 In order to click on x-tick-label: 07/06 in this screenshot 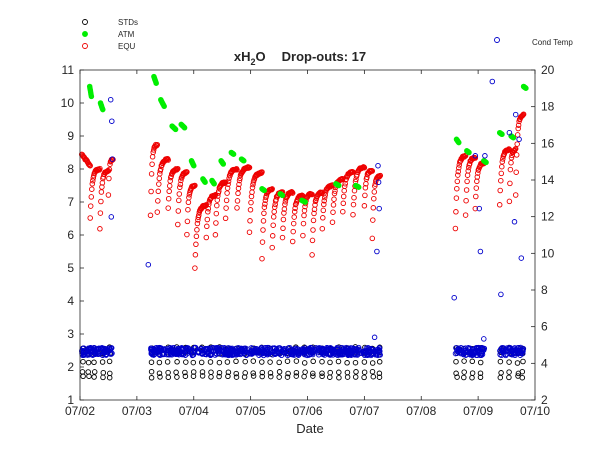, I will do `click(307, 411)`.